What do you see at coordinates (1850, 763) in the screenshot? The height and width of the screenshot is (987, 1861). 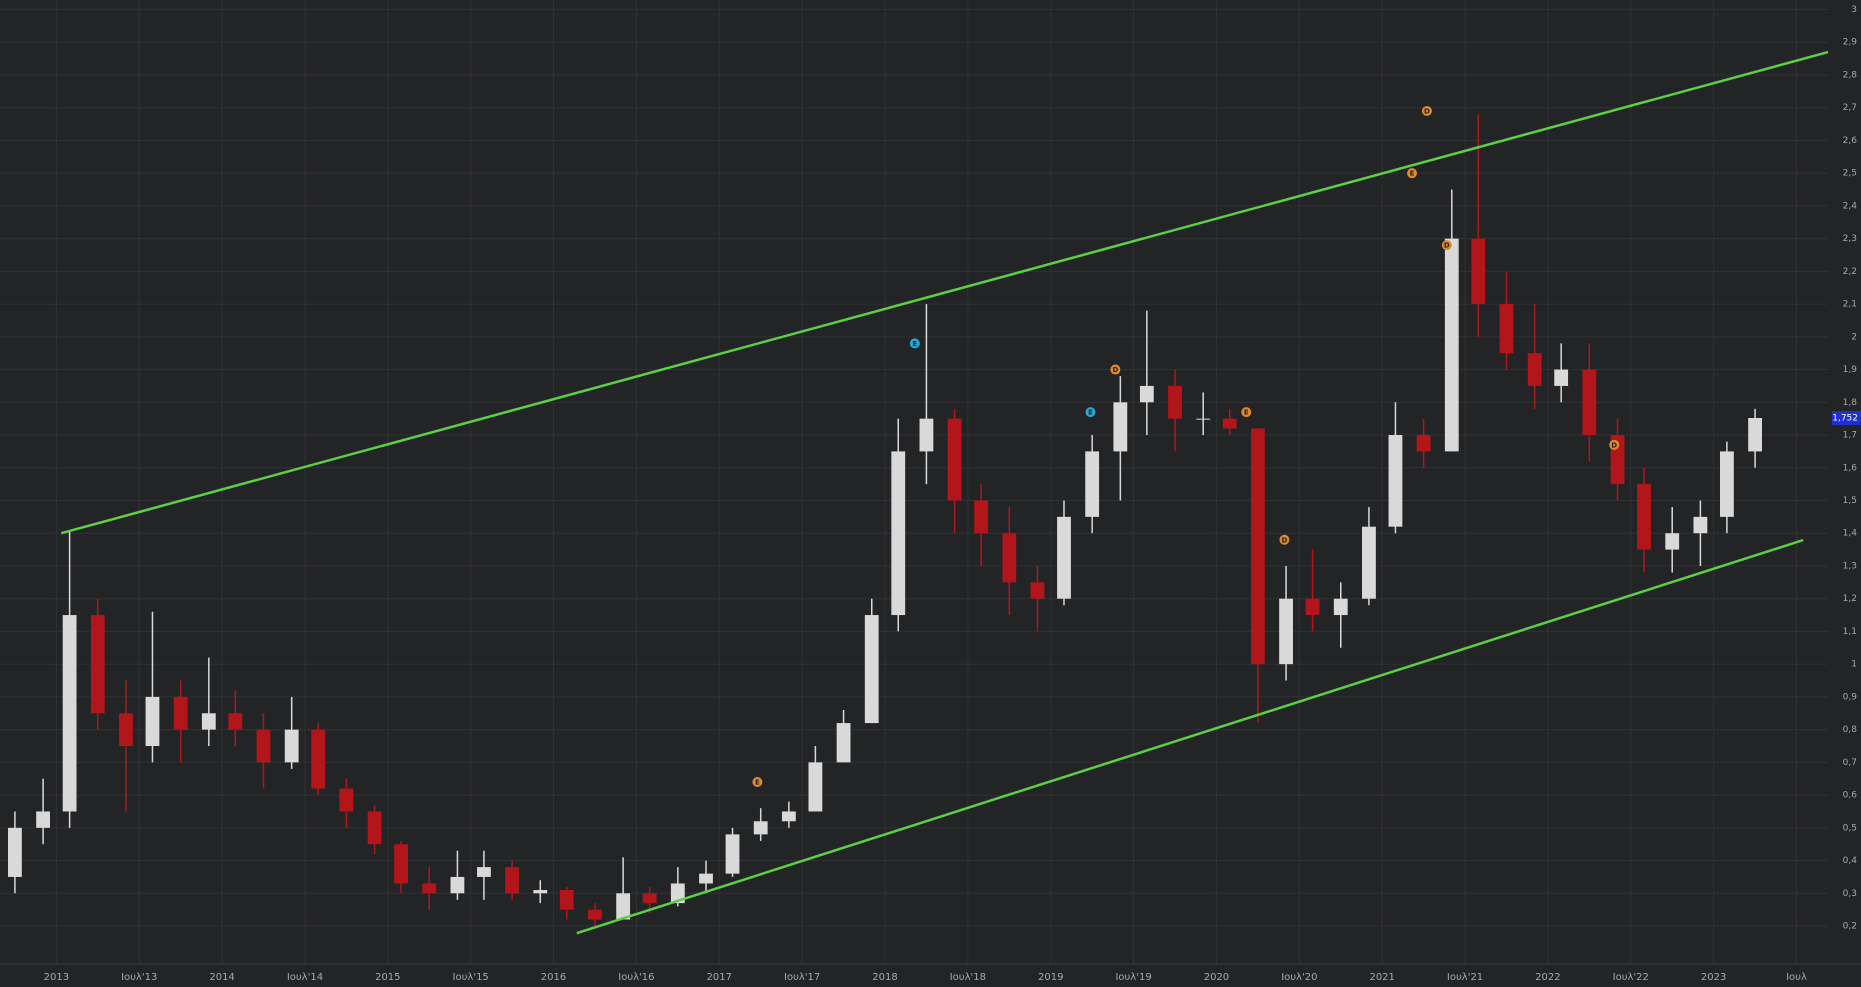 I see `y-tick-label: 0,7` at bounding box center [1850, 763].